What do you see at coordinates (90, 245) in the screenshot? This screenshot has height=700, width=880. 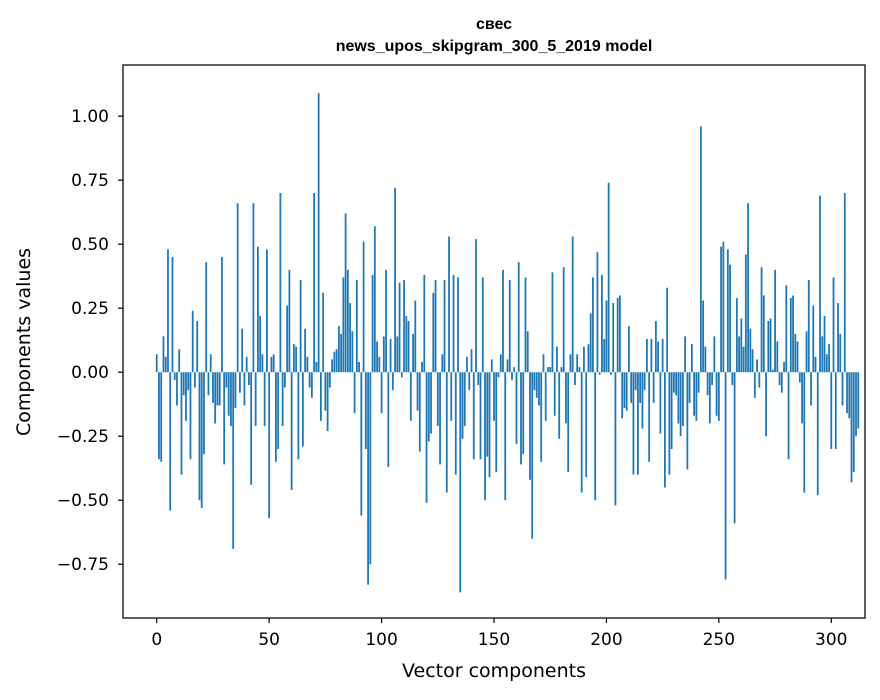 I see `y-tick-label: 0.50` at bounding box center [90, 245].